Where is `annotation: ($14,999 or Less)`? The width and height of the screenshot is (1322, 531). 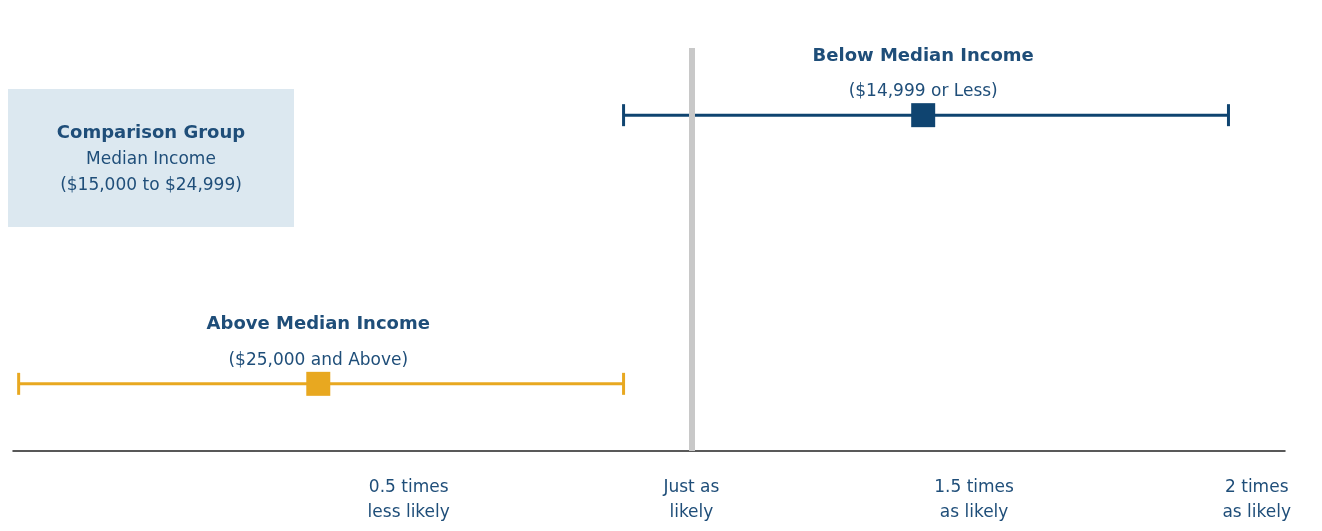 annotation: ($14,999 or Less) is located at coordinates (923, 90).